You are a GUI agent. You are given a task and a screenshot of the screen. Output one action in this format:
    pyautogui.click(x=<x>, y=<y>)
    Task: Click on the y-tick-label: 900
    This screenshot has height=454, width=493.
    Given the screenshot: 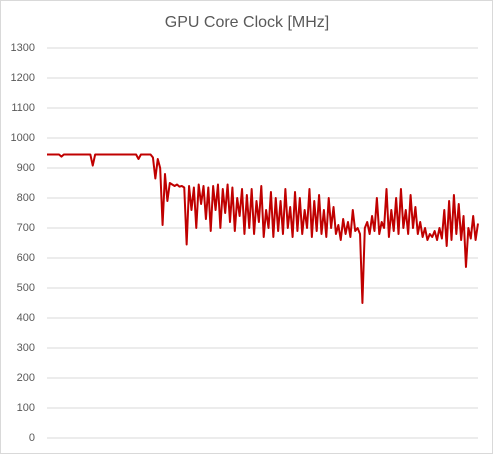 What is the action you would take?
    pyautogui.click(x=26, y=168)
    